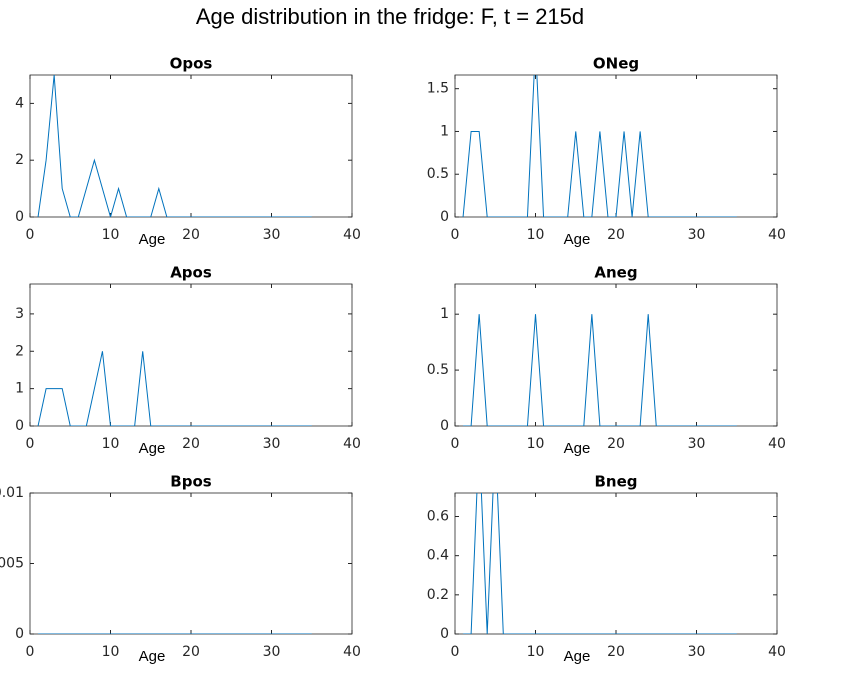 The image size is (844, 680). Describe the element at coordinates (615, 482) in the screenshot. I see `subplot-title: Bneg` at that location.